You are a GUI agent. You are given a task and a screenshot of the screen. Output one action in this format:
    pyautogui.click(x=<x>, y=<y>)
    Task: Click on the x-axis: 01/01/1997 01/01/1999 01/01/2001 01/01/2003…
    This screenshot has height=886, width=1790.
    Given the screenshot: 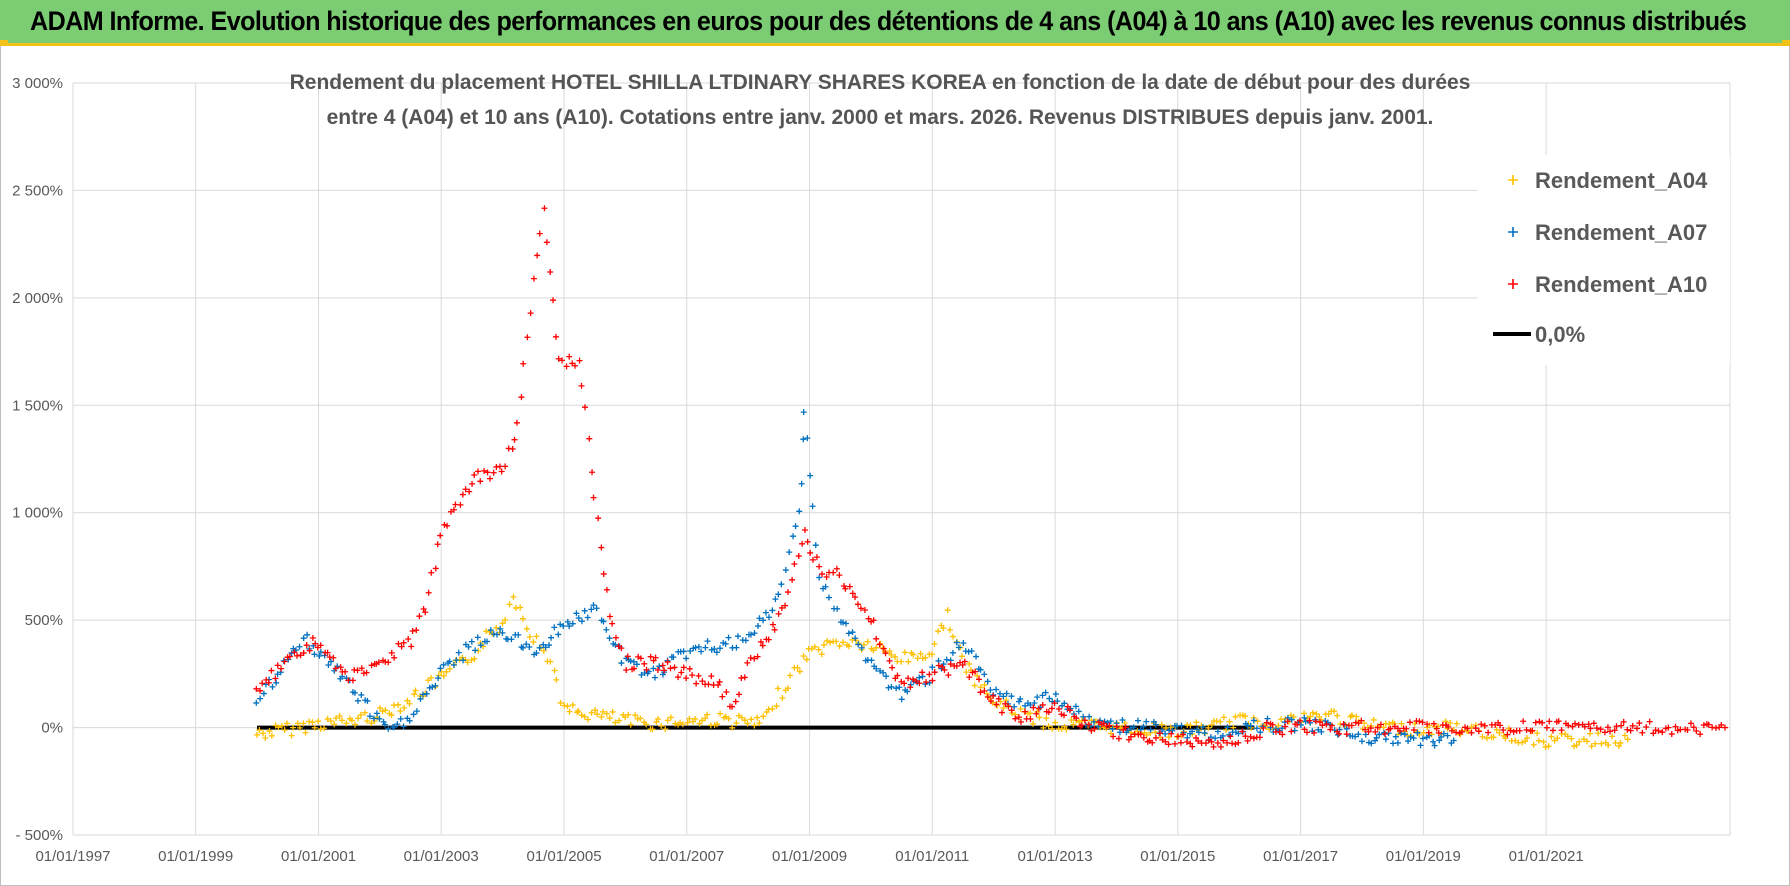 What is the action you would take?
    pyautogui.click(x=809, y=856)
    